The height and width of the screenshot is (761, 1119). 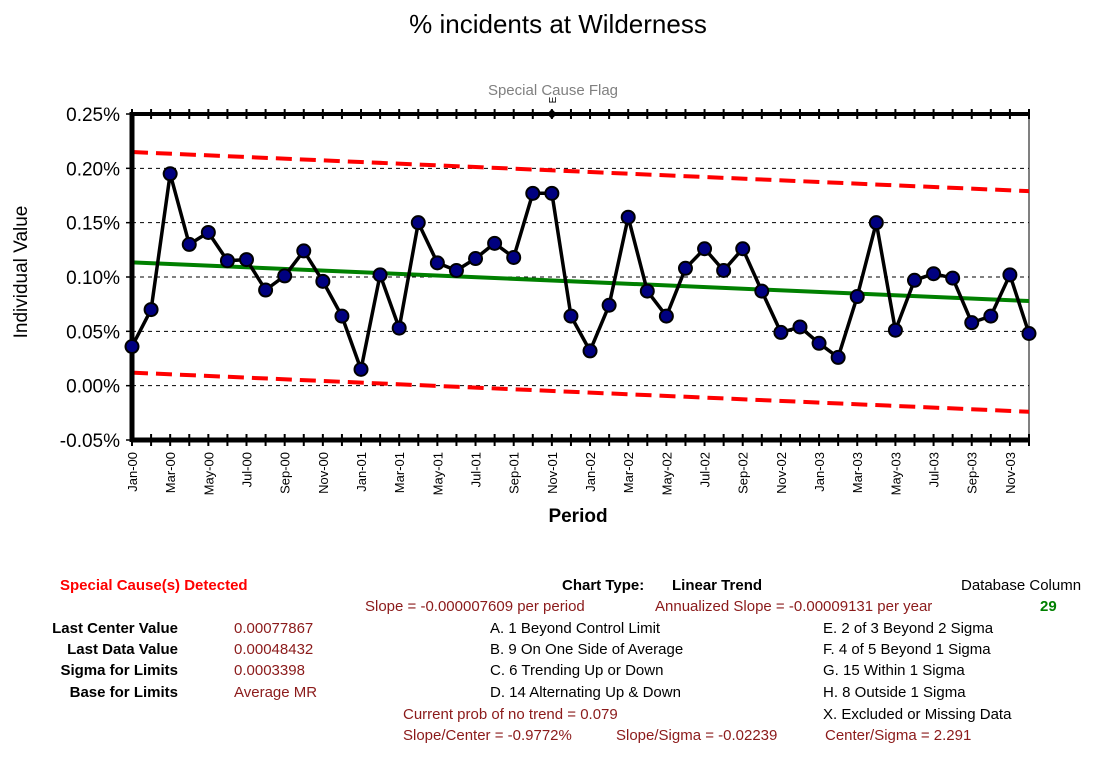 What do you see at coordinates (580, 172) in the screenshot?
I see `upper-control-limit` at bounding box center [580, 172].